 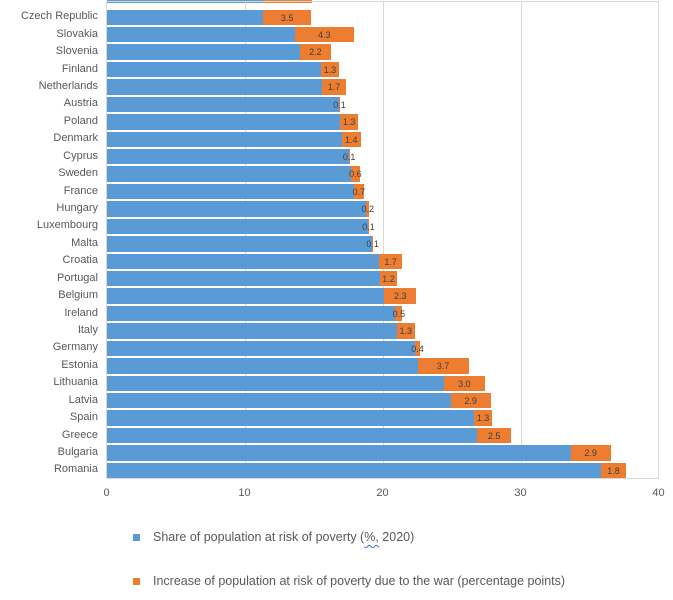 What do you see at coordinates (80, 103) in the screenshot?
I see `category-label: Austria` at bounding box center [80, 103].